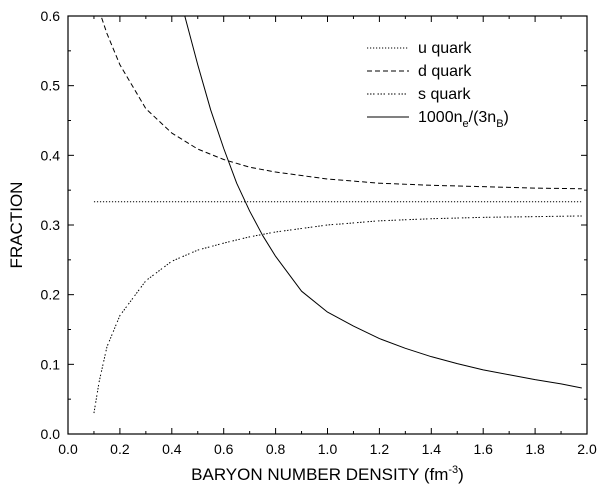  What do you see at coordinates (224, 449) in the screenshot?
I see `x-tick-label: 0.6` at bounding box center [224, 449].